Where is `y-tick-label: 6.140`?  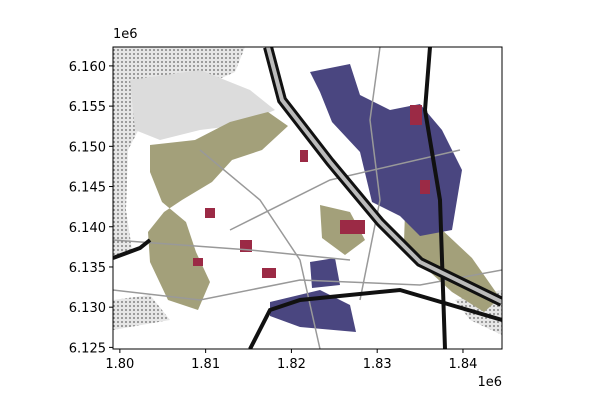 y-tick-label: 6.140 is located at coordinates (87, 228).